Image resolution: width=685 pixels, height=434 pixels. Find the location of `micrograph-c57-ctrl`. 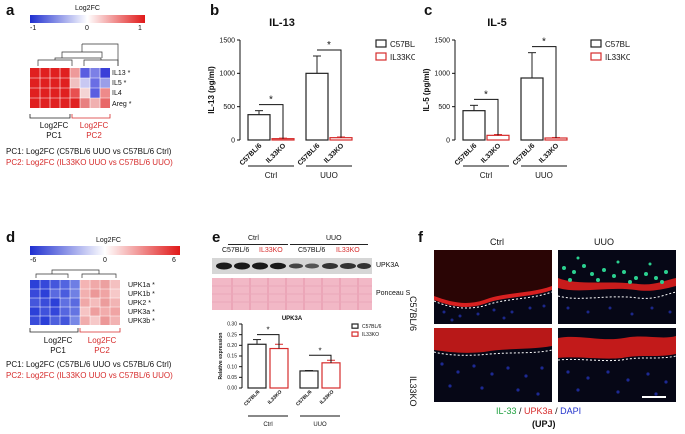

micrograph-c57-ctrl is located at coordinates (493, 287).